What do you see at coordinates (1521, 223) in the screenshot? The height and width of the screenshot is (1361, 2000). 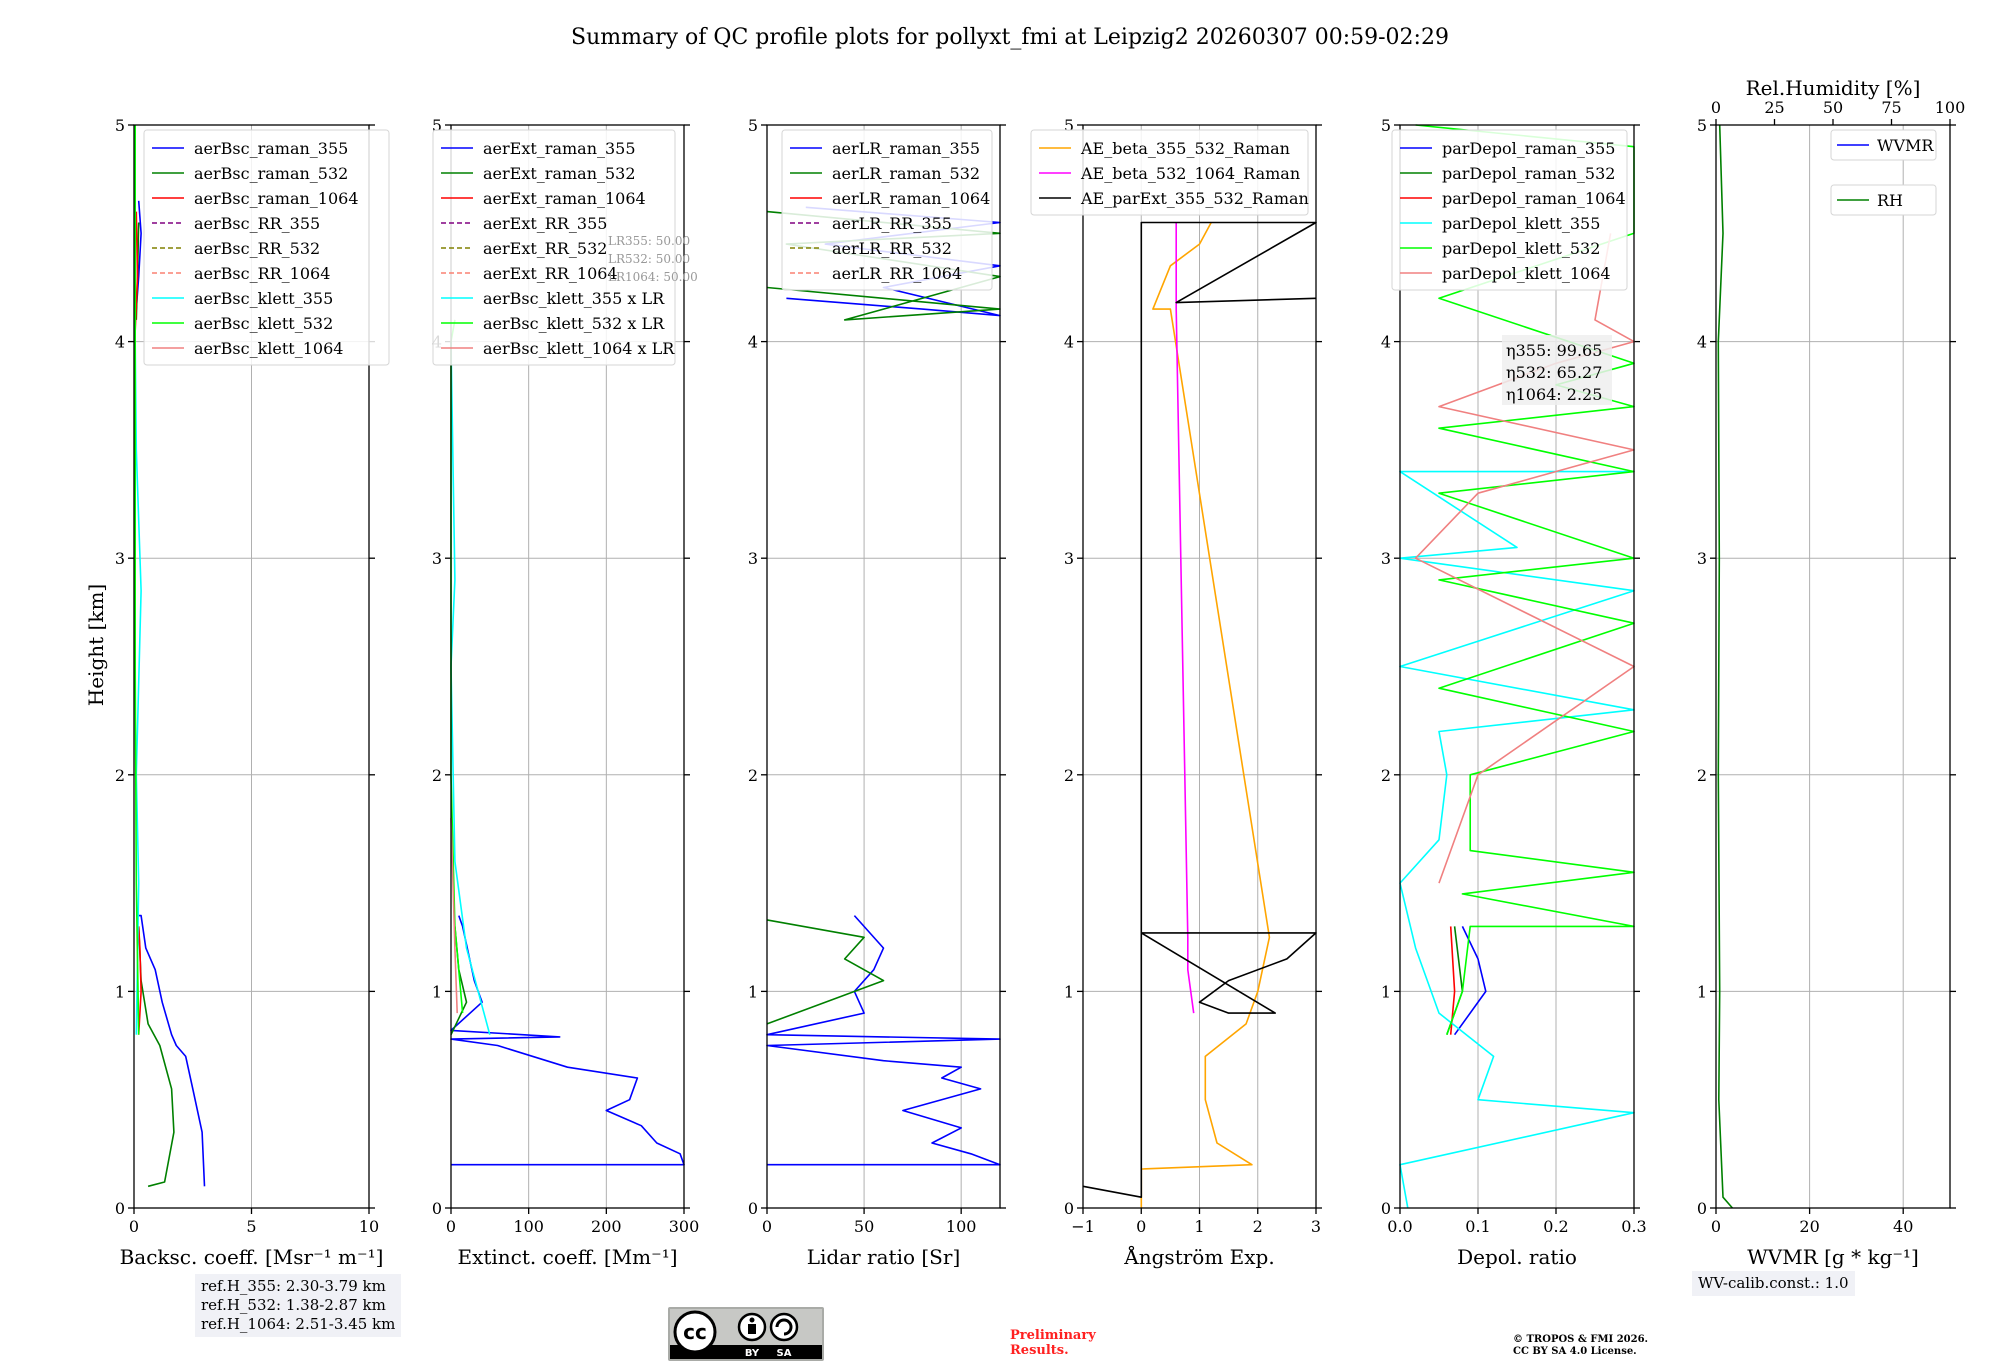 I see `legend-label: parDepol_klett_355` at bounding box center [1521, 223].